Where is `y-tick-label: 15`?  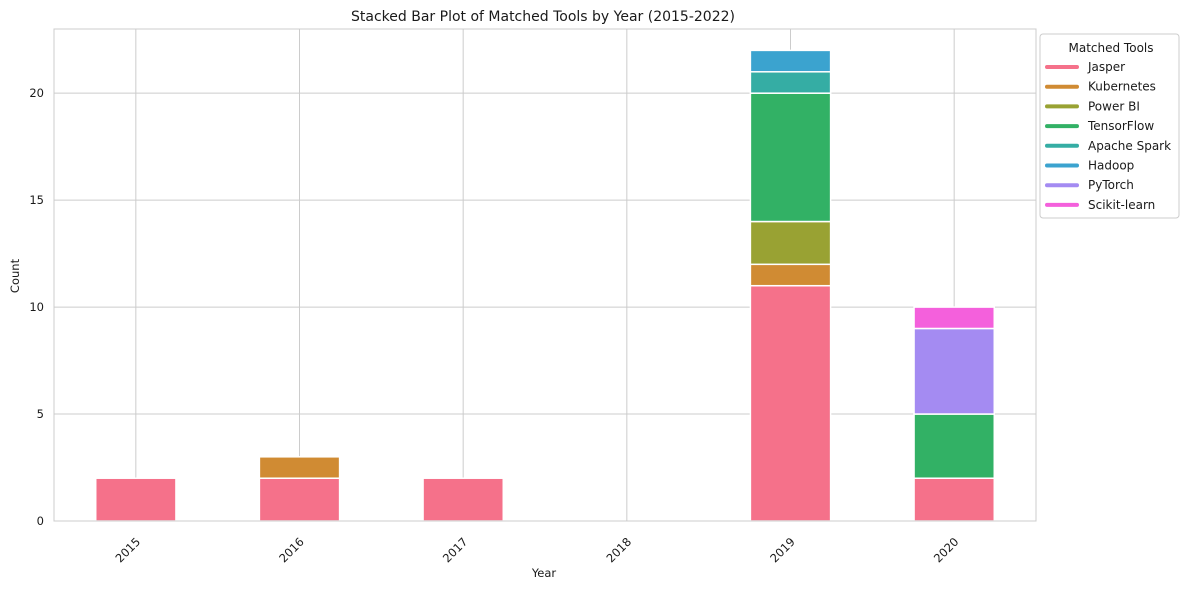 y-tick-label: 15 is located at coordinates (36, 200).